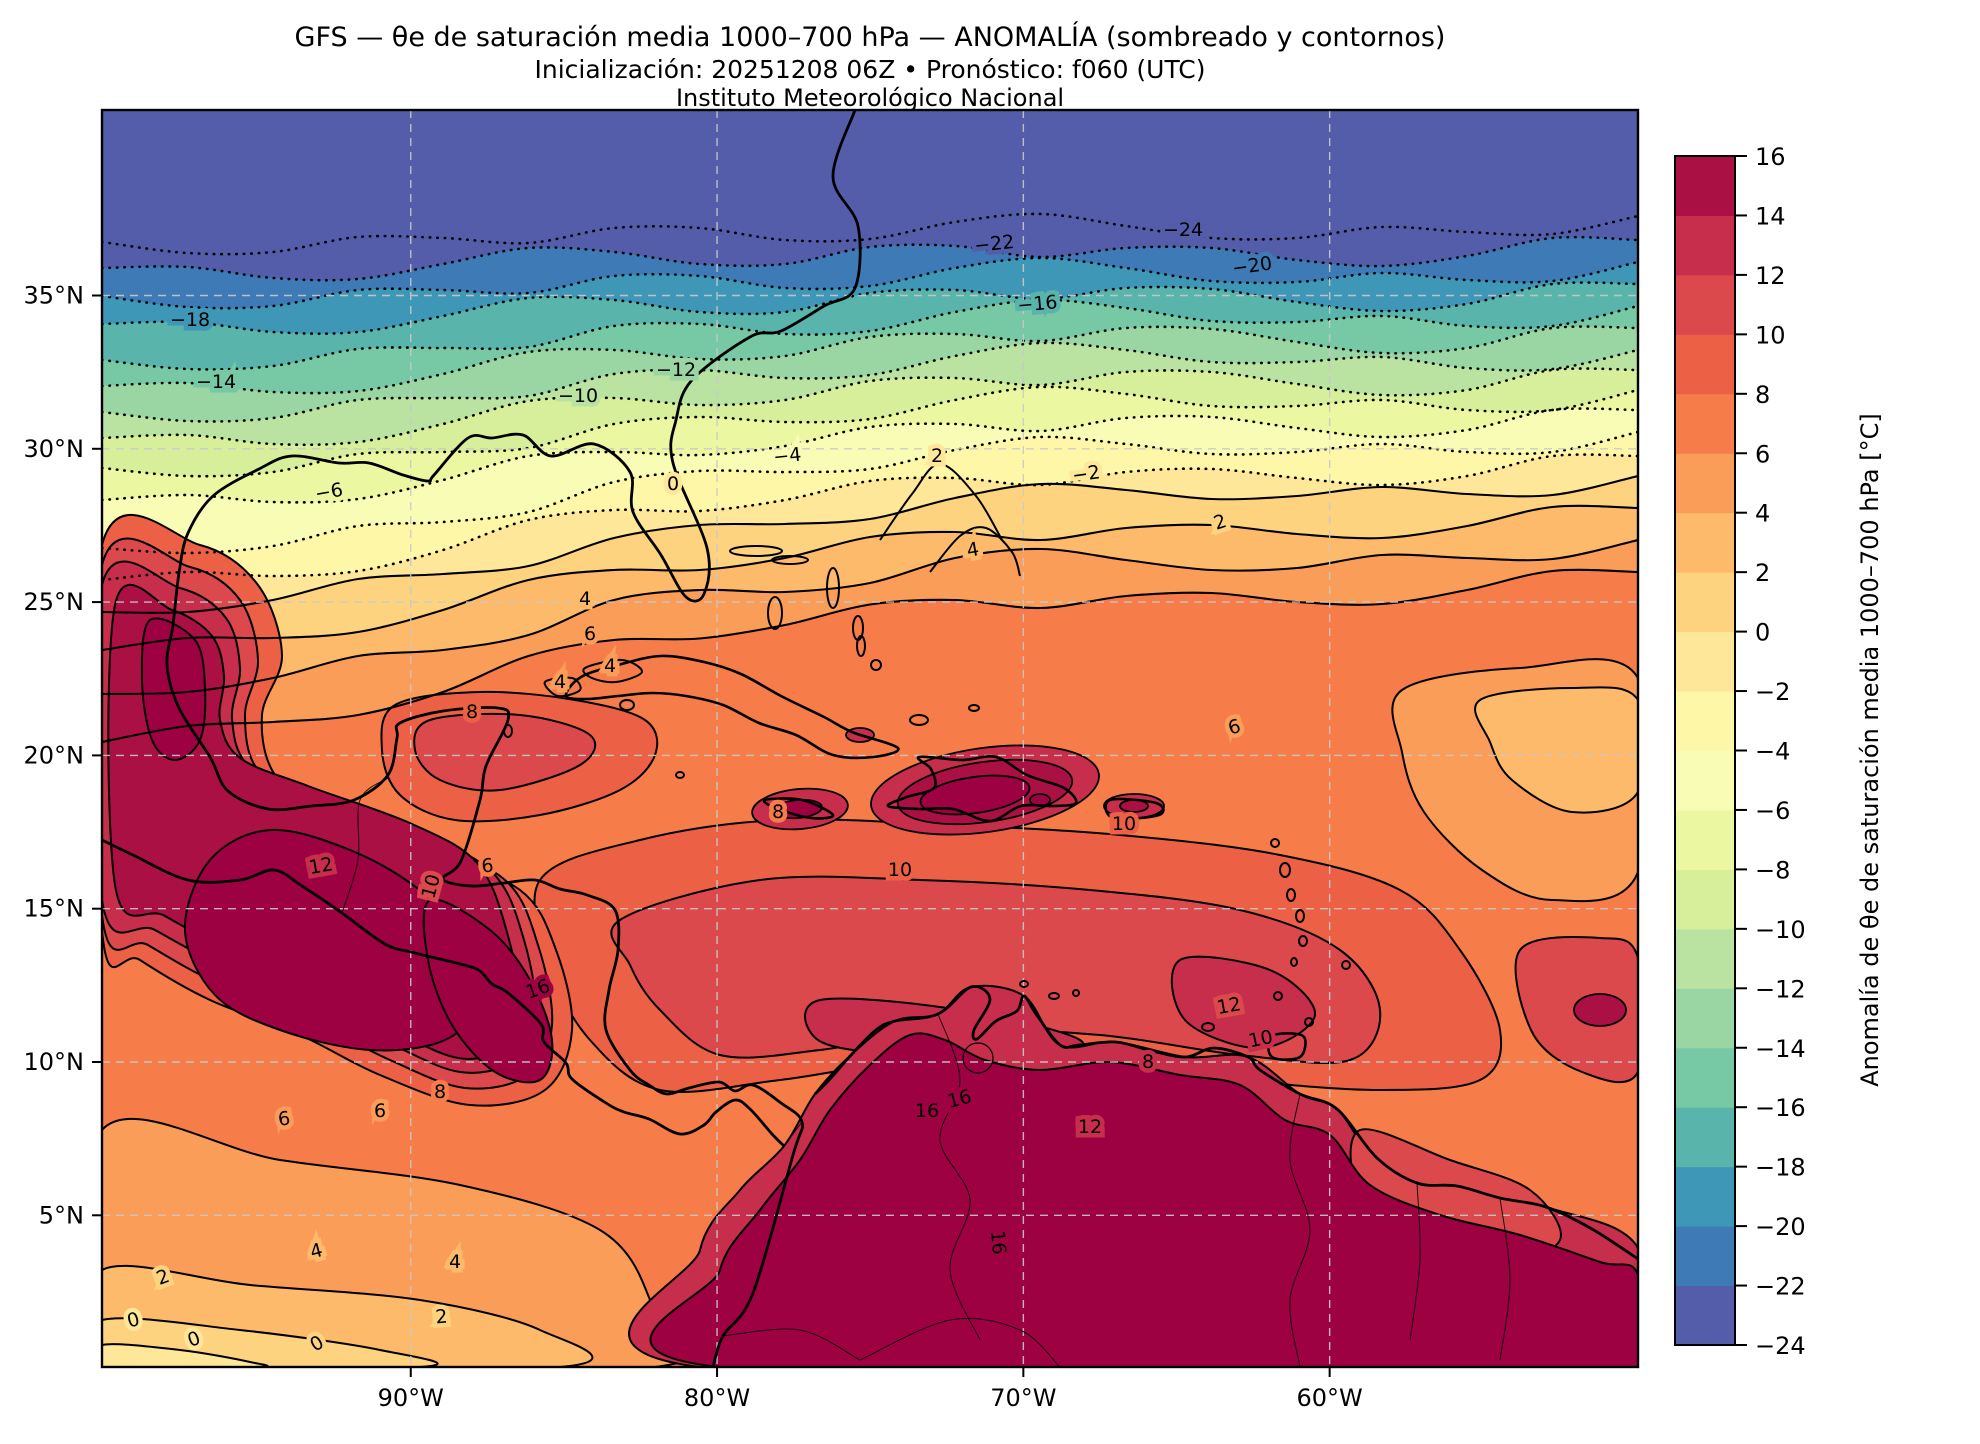 This screenshot has height=1444, width=1980. I want to click on contour-label-11: 0, so click(673, 484).